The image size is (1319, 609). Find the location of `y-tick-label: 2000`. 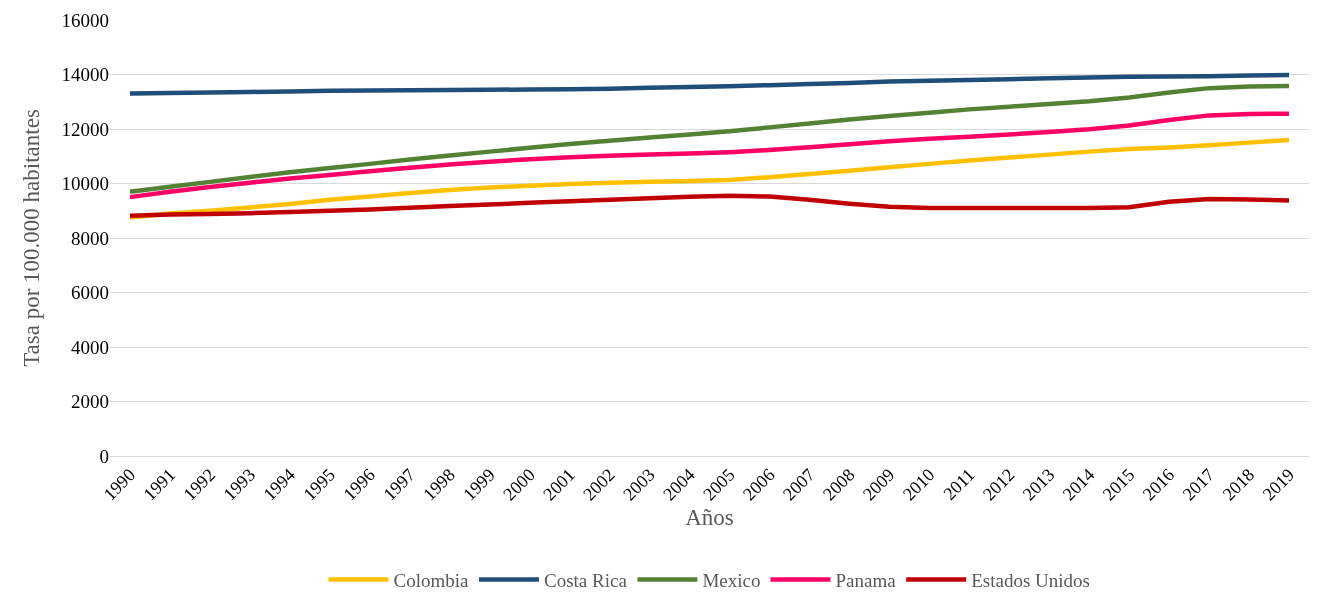

y-tick-label: 2000 is located at coordinates (90, 402).